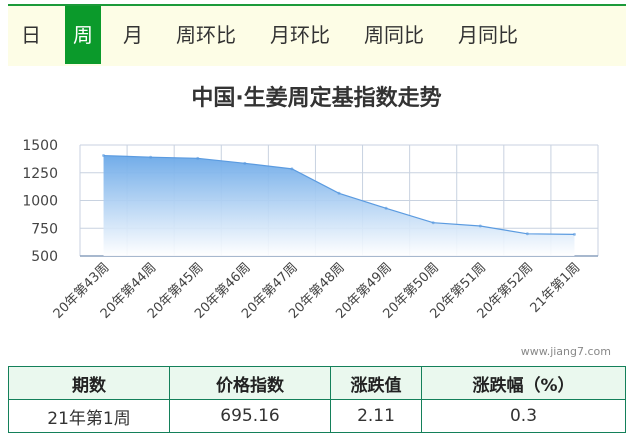 The width and height of the screenshot is (633, 440). I want to click on tab-month: 月, so click(133, 35).